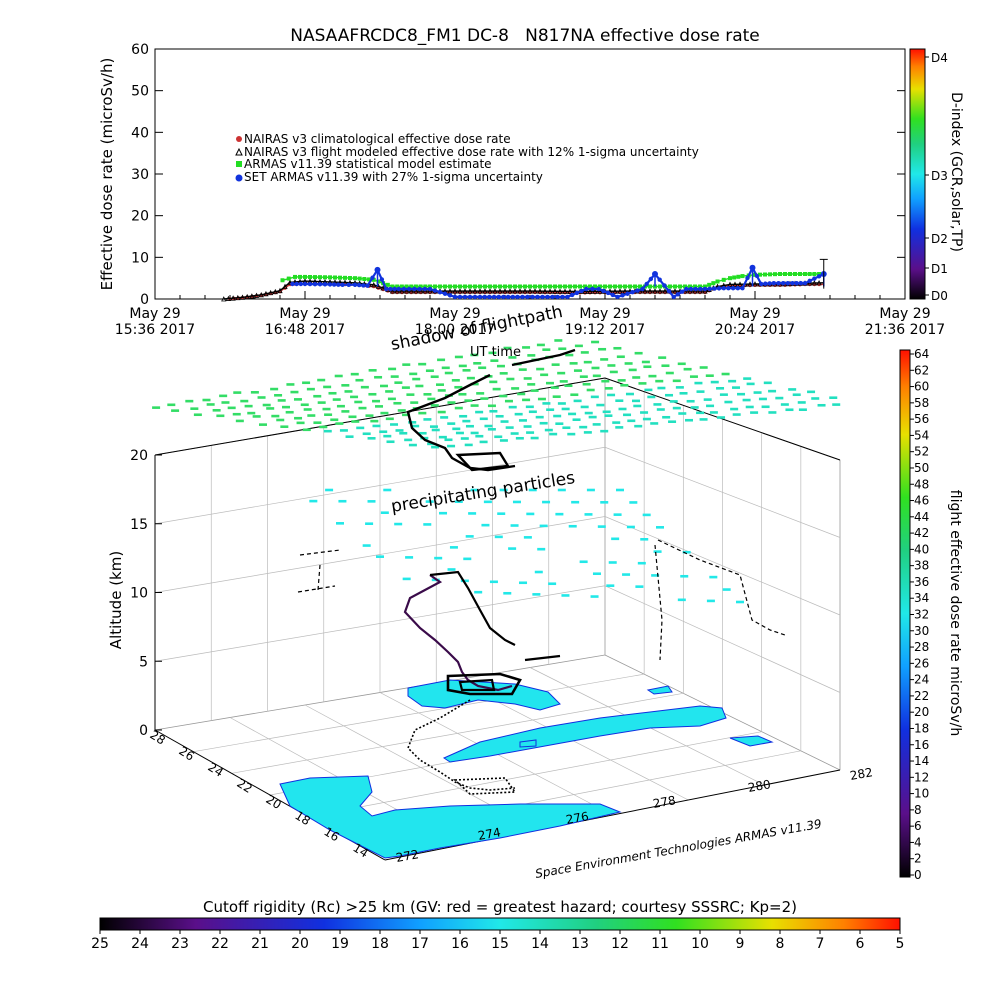  Describe the element at coordinates (921, 761) in the screenshot. I see `dose-tick-label: 14` at that location.